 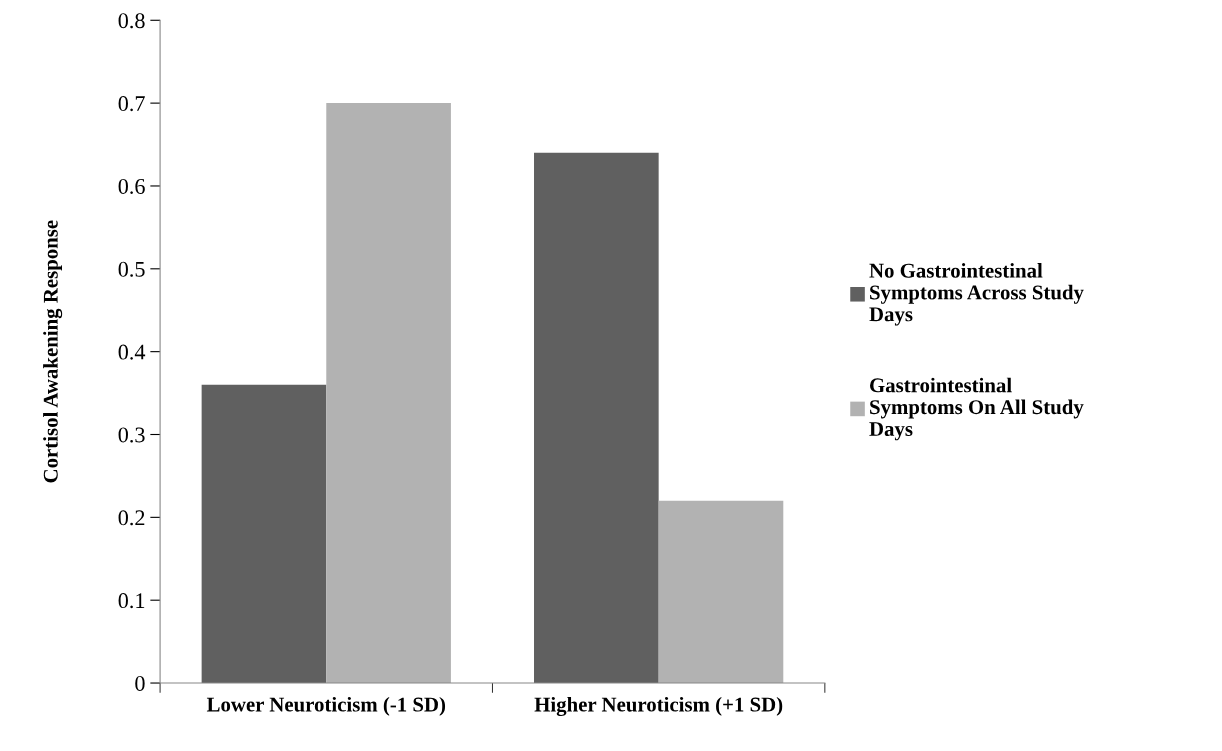 What do you see at coordinates (131, 21) in the screenshot?
I see `y-tick-label: 0.8` at bounding box center [131, 21].